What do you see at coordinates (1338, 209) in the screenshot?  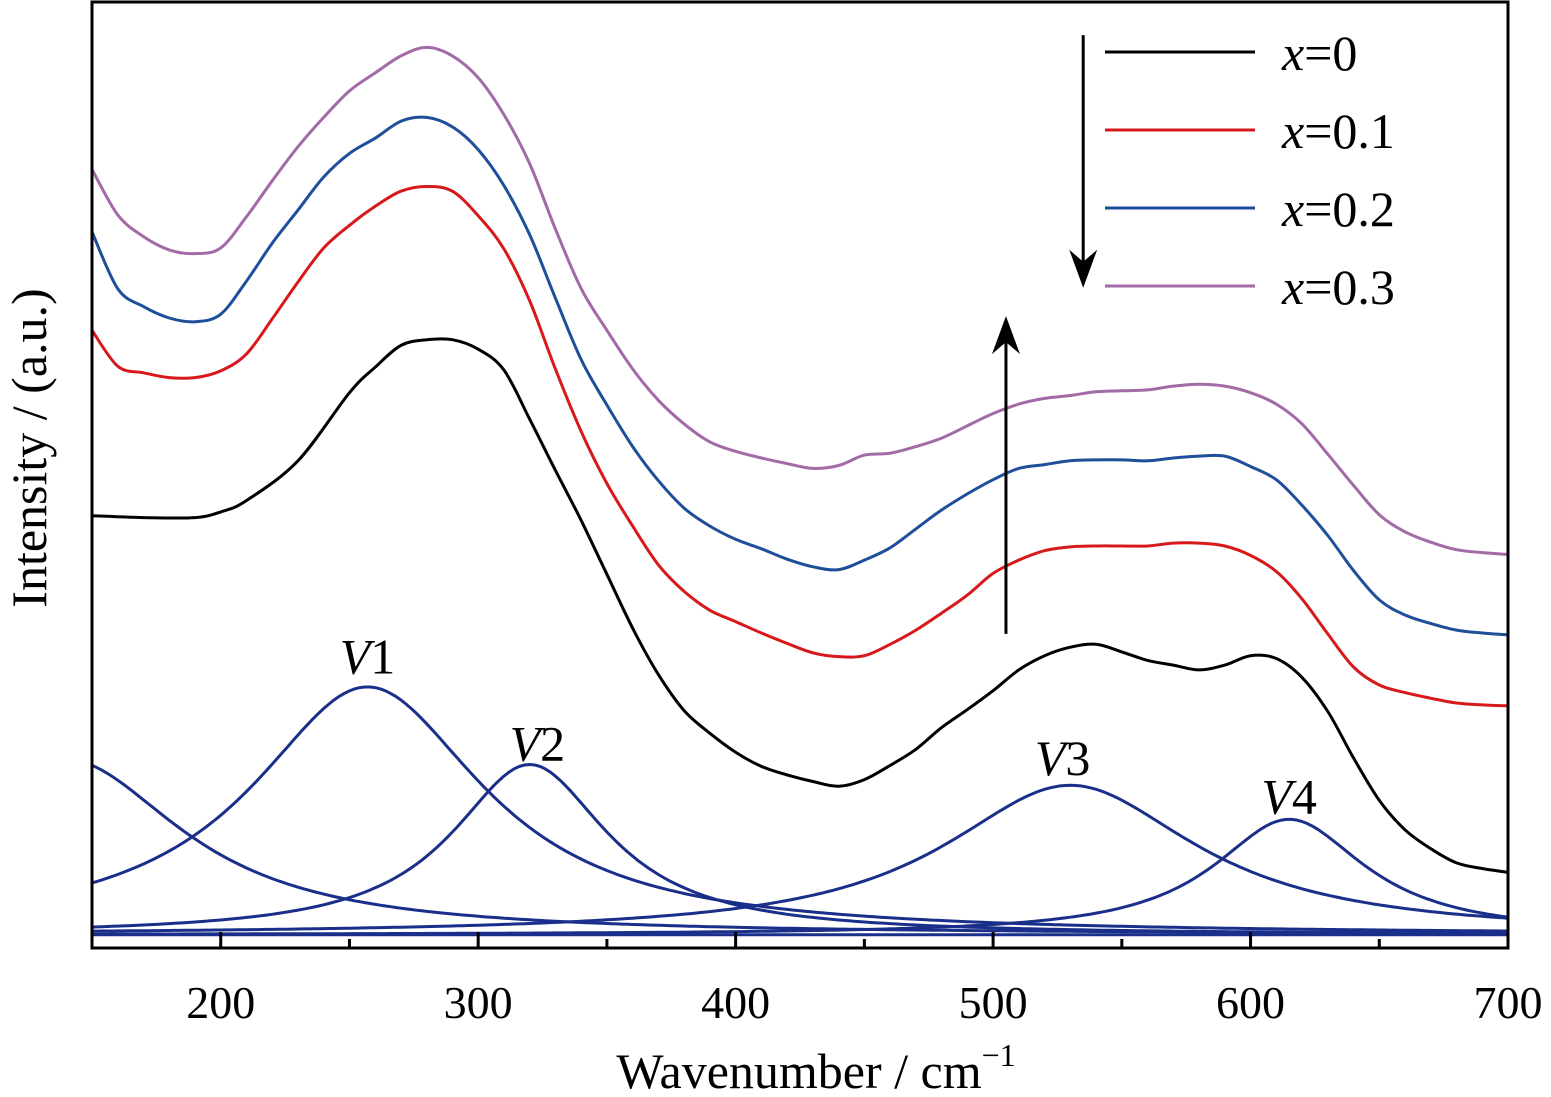 I see `legend-label: x=0.2` at bounding box center [1338, 209].